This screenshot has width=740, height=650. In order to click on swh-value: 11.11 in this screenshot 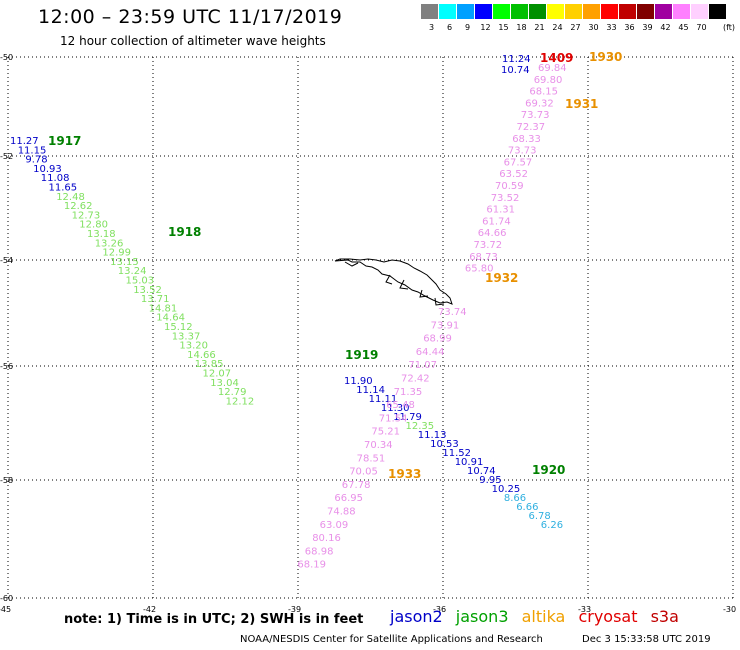, I will do `click(383, 399)`.